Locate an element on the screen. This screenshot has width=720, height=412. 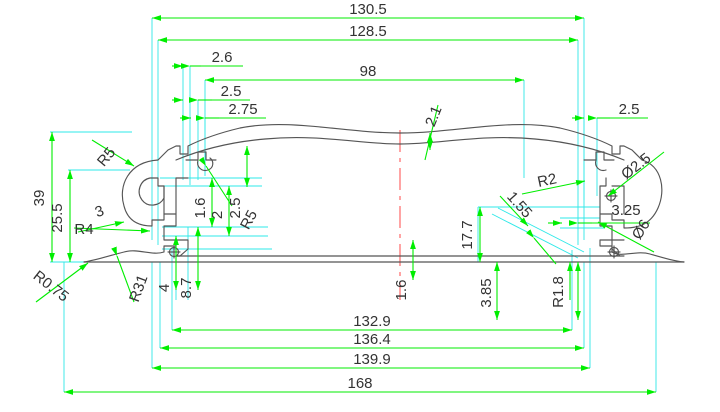
dim-17-7: 17.7 is located at coordinates (467, 234).